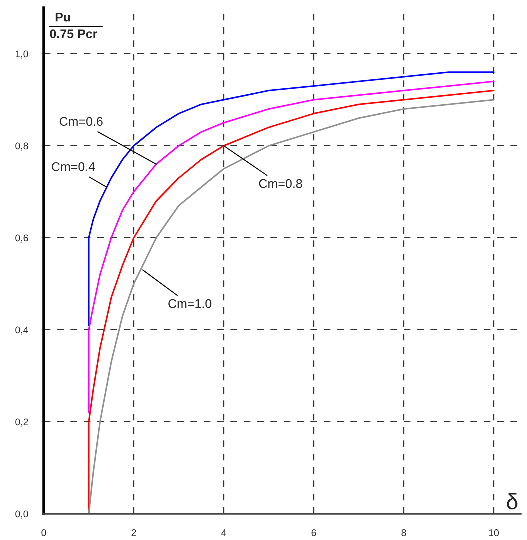 The height and width of the screenshot is (540, 527). What do you see at coordinates (404, 533) in the screenshot?
I see `x-tick-label: 8` at bounding box center [404, 533].